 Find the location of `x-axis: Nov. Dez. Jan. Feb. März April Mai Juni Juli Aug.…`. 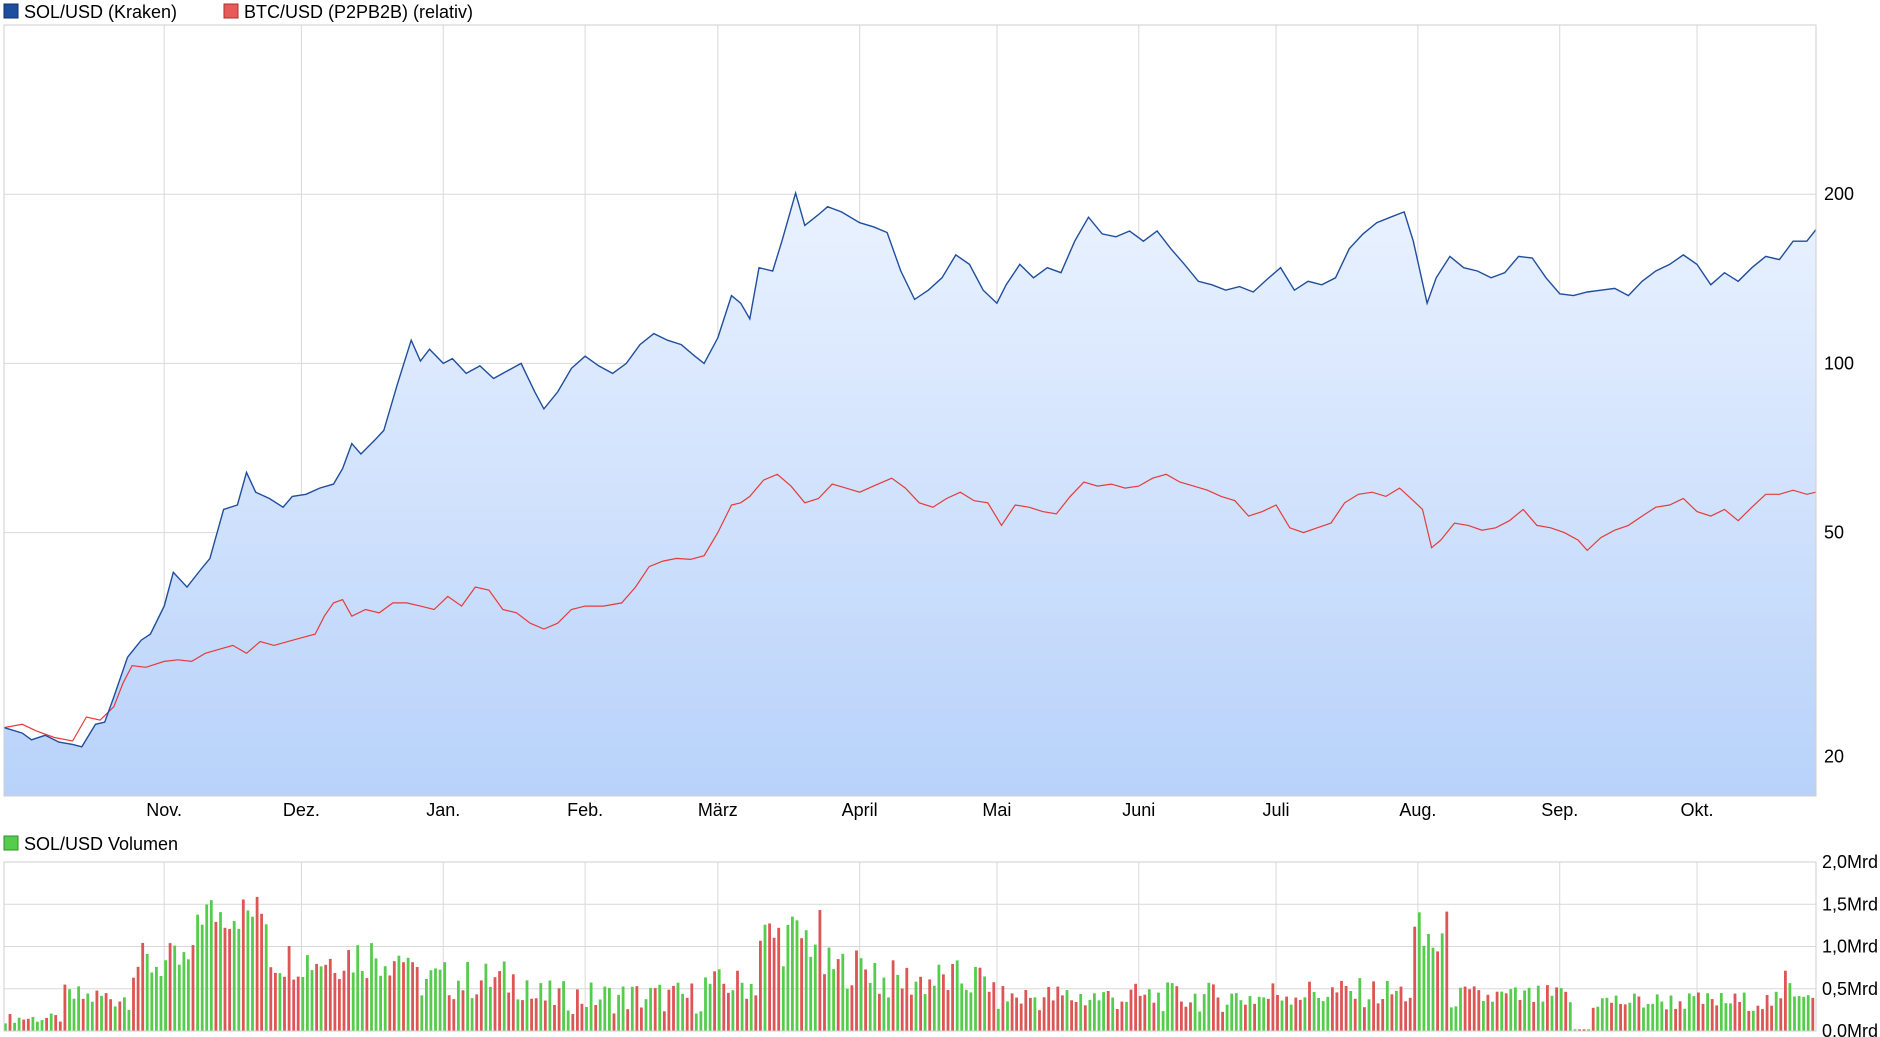

x-axis: Nov. Dez. Jan. Feb. März April Mai Juni Juli Aug.… is located at coordinates (929, 810).